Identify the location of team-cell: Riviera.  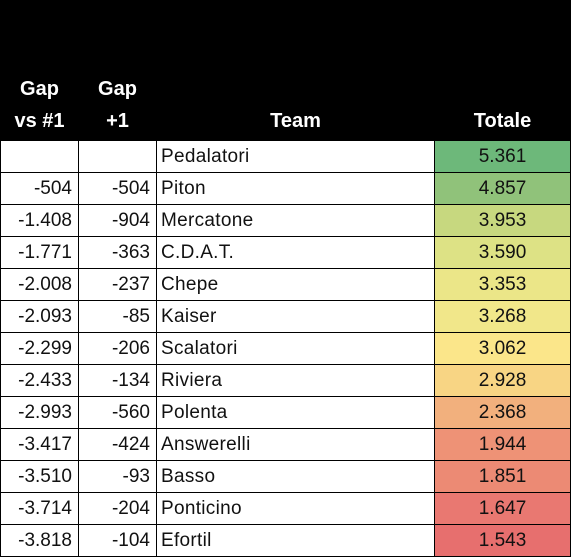
(295, 380).